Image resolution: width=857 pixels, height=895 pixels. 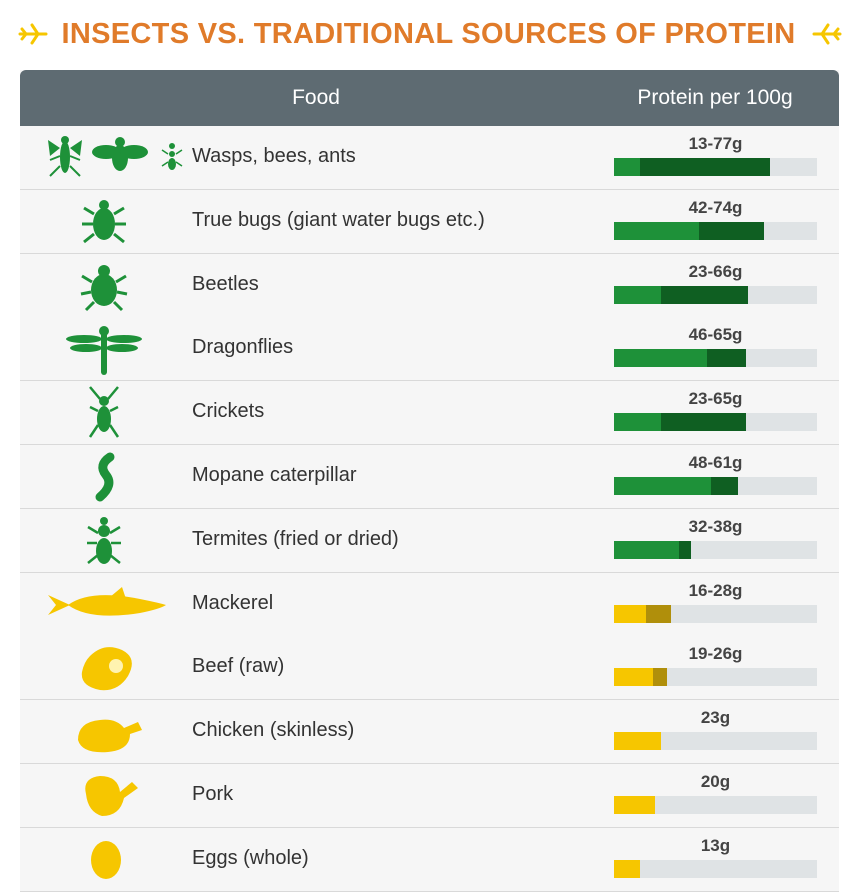 What do you see at coordinates (107, 601) in the screenshot?
I see `fish-icon` at bounding box center [107, 601].